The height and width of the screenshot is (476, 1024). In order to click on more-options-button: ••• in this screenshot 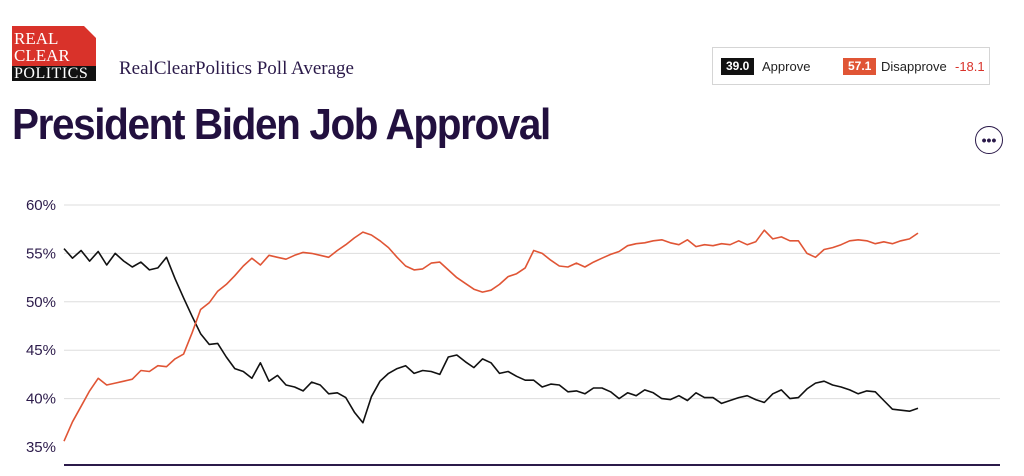, I will do `click(989, 140)`.